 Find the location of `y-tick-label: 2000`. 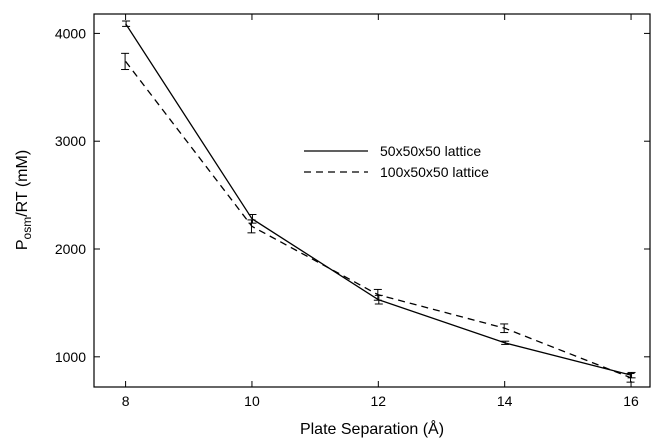

y-tick-label: 2000 is located at coordinates (70, 249).